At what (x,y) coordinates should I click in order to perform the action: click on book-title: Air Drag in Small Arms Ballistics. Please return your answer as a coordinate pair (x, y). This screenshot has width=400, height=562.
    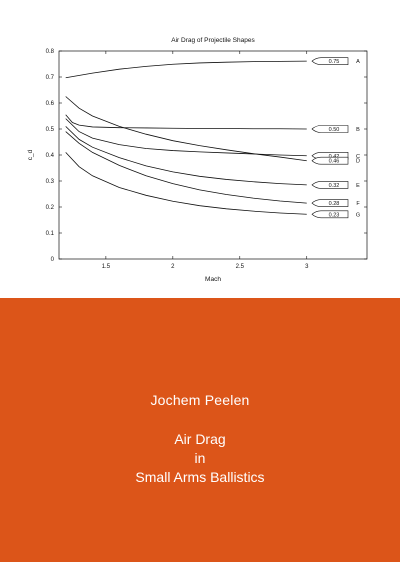
    Looking at the image, I should click on (200, 458).